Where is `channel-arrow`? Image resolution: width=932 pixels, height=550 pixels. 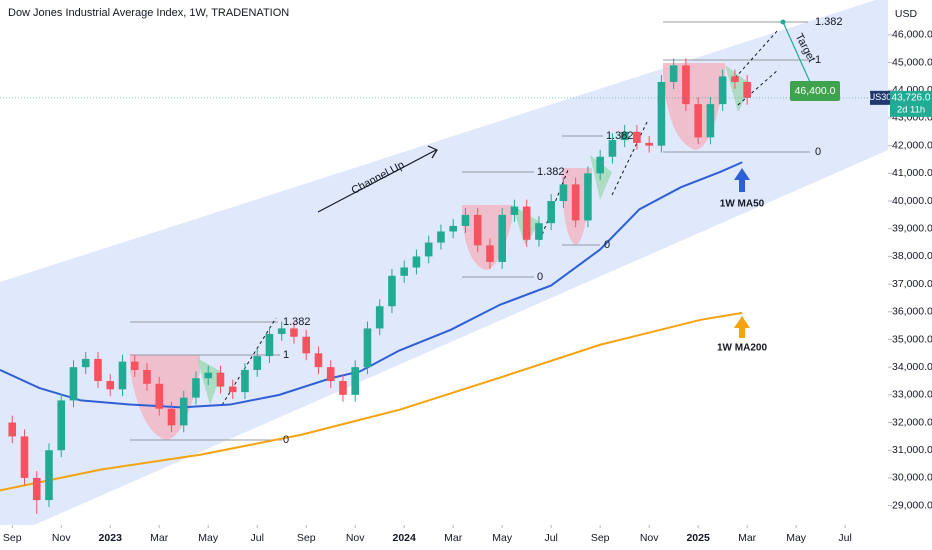
channel-arrow is located at coordinates (377, 181).